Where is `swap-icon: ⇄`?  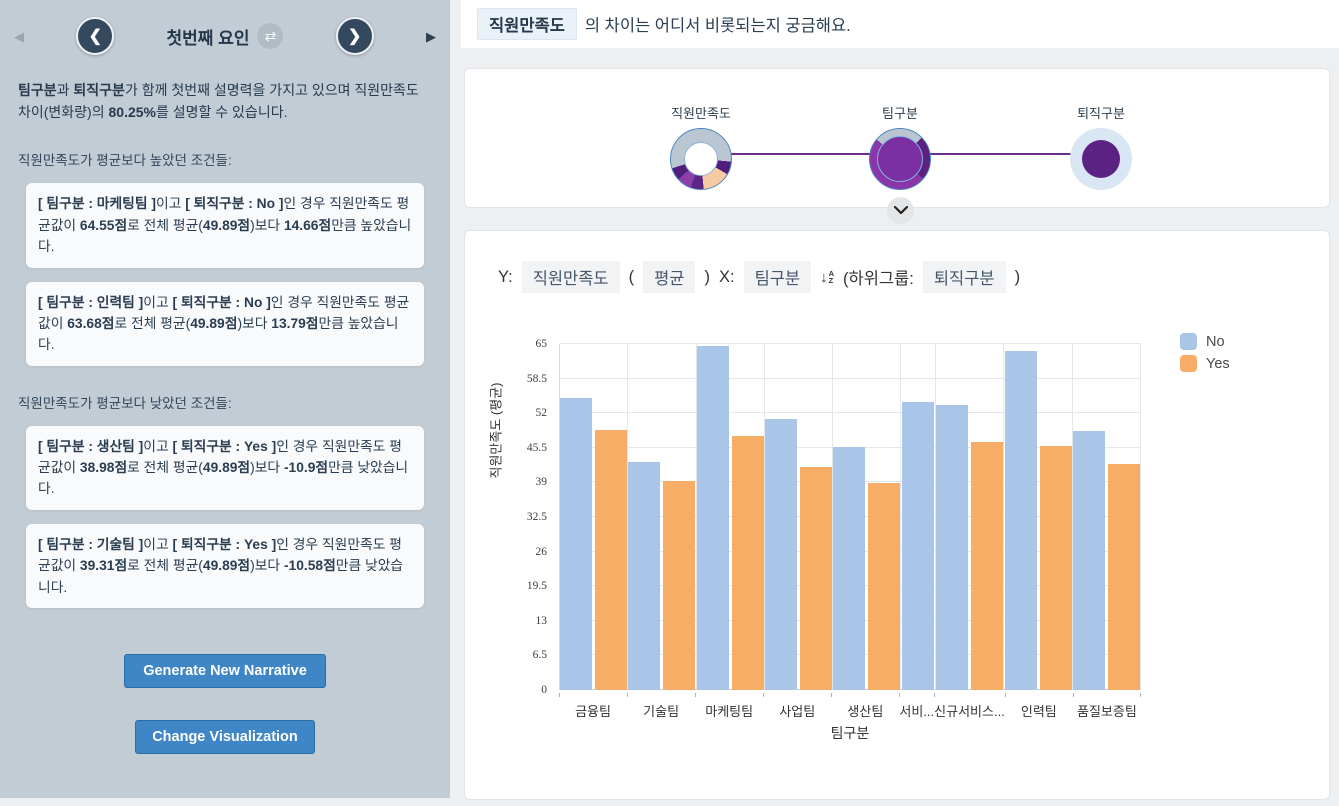
swap-icon: ⇄ is located at coordinates (270, 36).